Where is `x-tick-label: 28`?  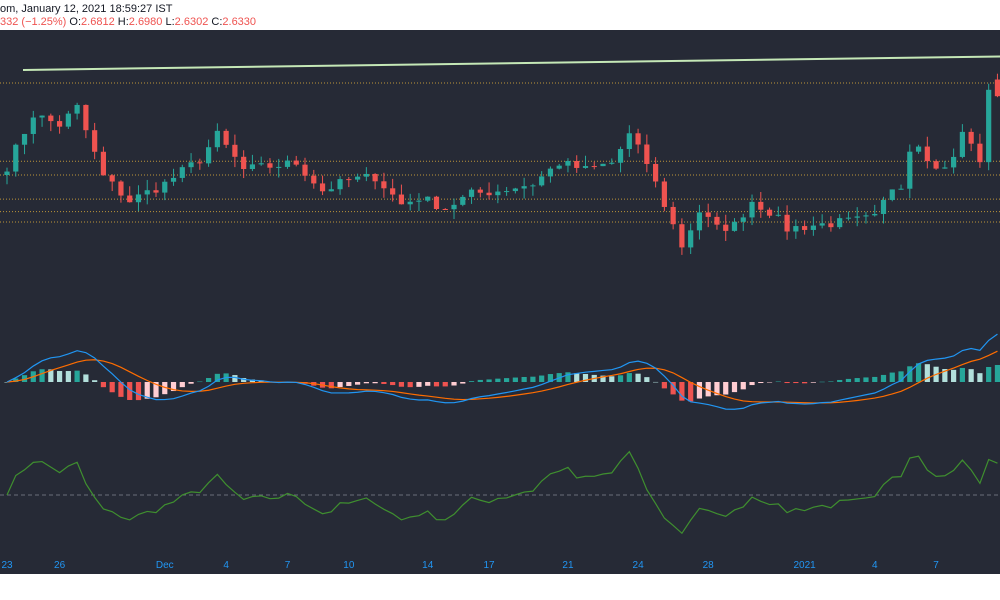
x-tick-label: 28 is located at coordinates (709, 565).